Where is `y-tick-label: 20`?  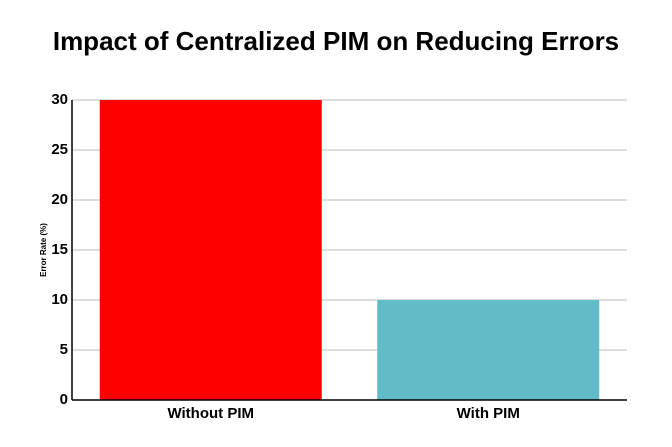 y-tick-label: 20 is located at coordinates (59, 199).